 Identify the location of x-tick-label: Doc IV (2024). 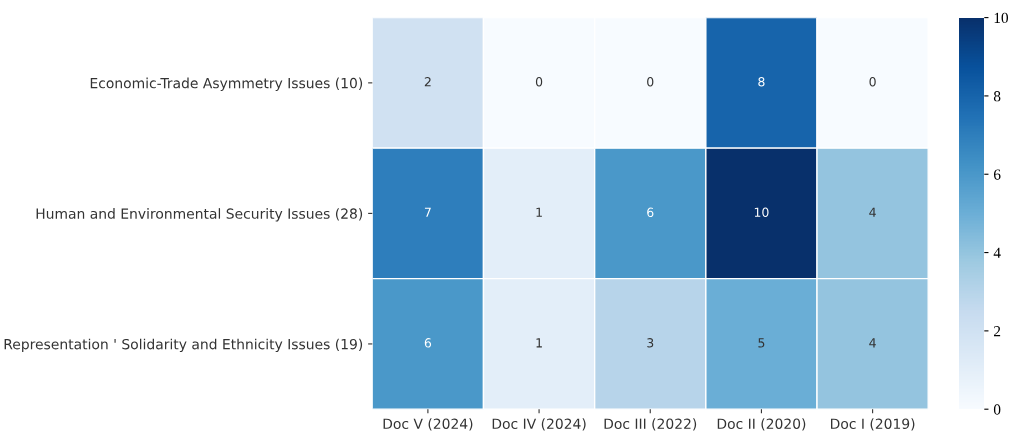
(539, 424).